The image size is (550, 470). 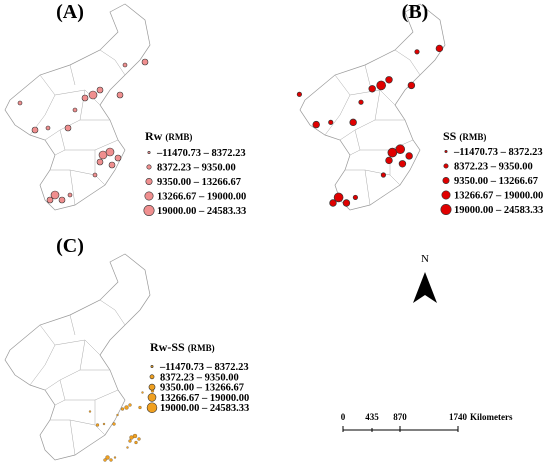 What do you see at coordinates (450, 136) in the screenshot?
I see `legend-title-name: SS` at bounding box center [450, 136].